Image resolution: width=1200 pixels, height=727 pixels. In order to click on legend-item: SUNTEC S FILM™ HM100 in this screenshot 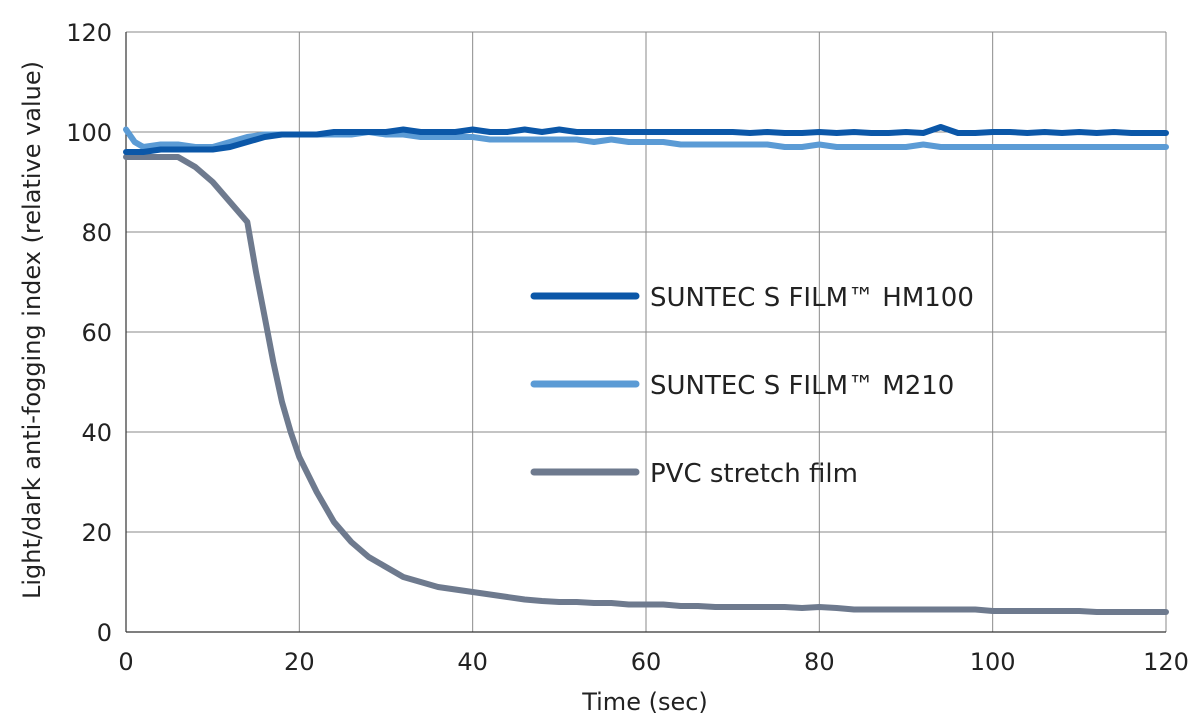, I will do `click(752, 298)`.